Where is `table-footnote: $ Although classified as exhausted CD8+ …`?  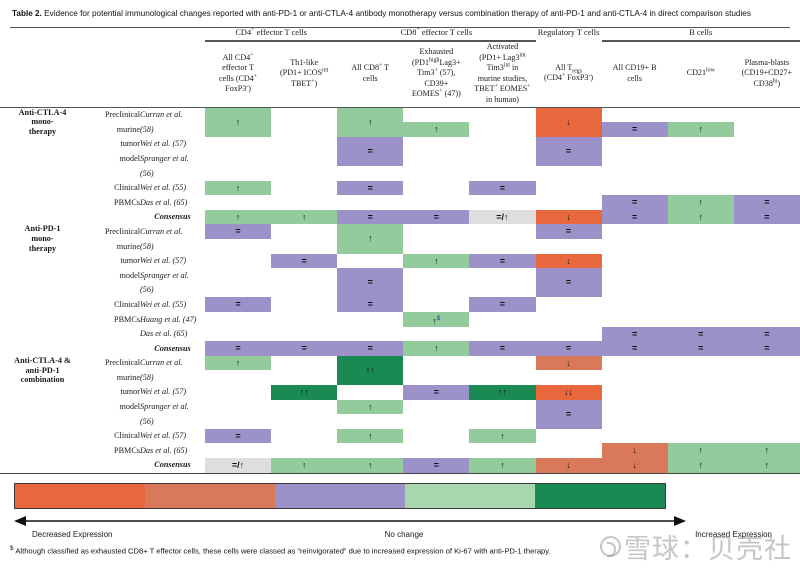
table-footnote: $ Although classified as exhausted CD8+ … is located at coordinates (400, 550).